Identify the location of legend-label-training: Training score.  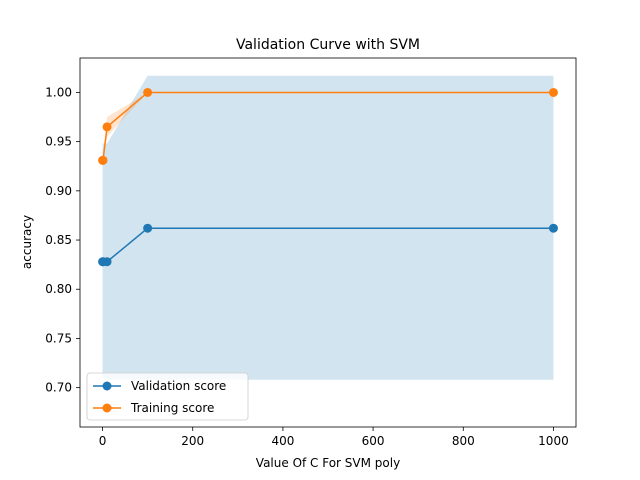
(172, 408).